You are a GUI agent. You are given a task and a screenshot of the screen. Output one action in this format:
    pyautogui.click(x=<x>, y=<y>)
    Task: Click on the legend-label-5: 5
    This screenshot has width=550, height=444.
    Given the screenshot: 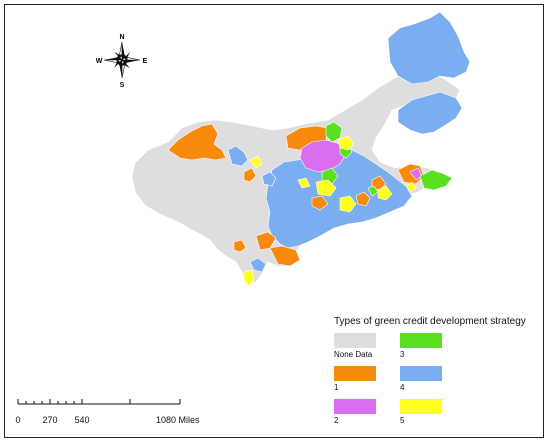 What is the action you would take?
    pyautogui.click(x=402, y=420)
    